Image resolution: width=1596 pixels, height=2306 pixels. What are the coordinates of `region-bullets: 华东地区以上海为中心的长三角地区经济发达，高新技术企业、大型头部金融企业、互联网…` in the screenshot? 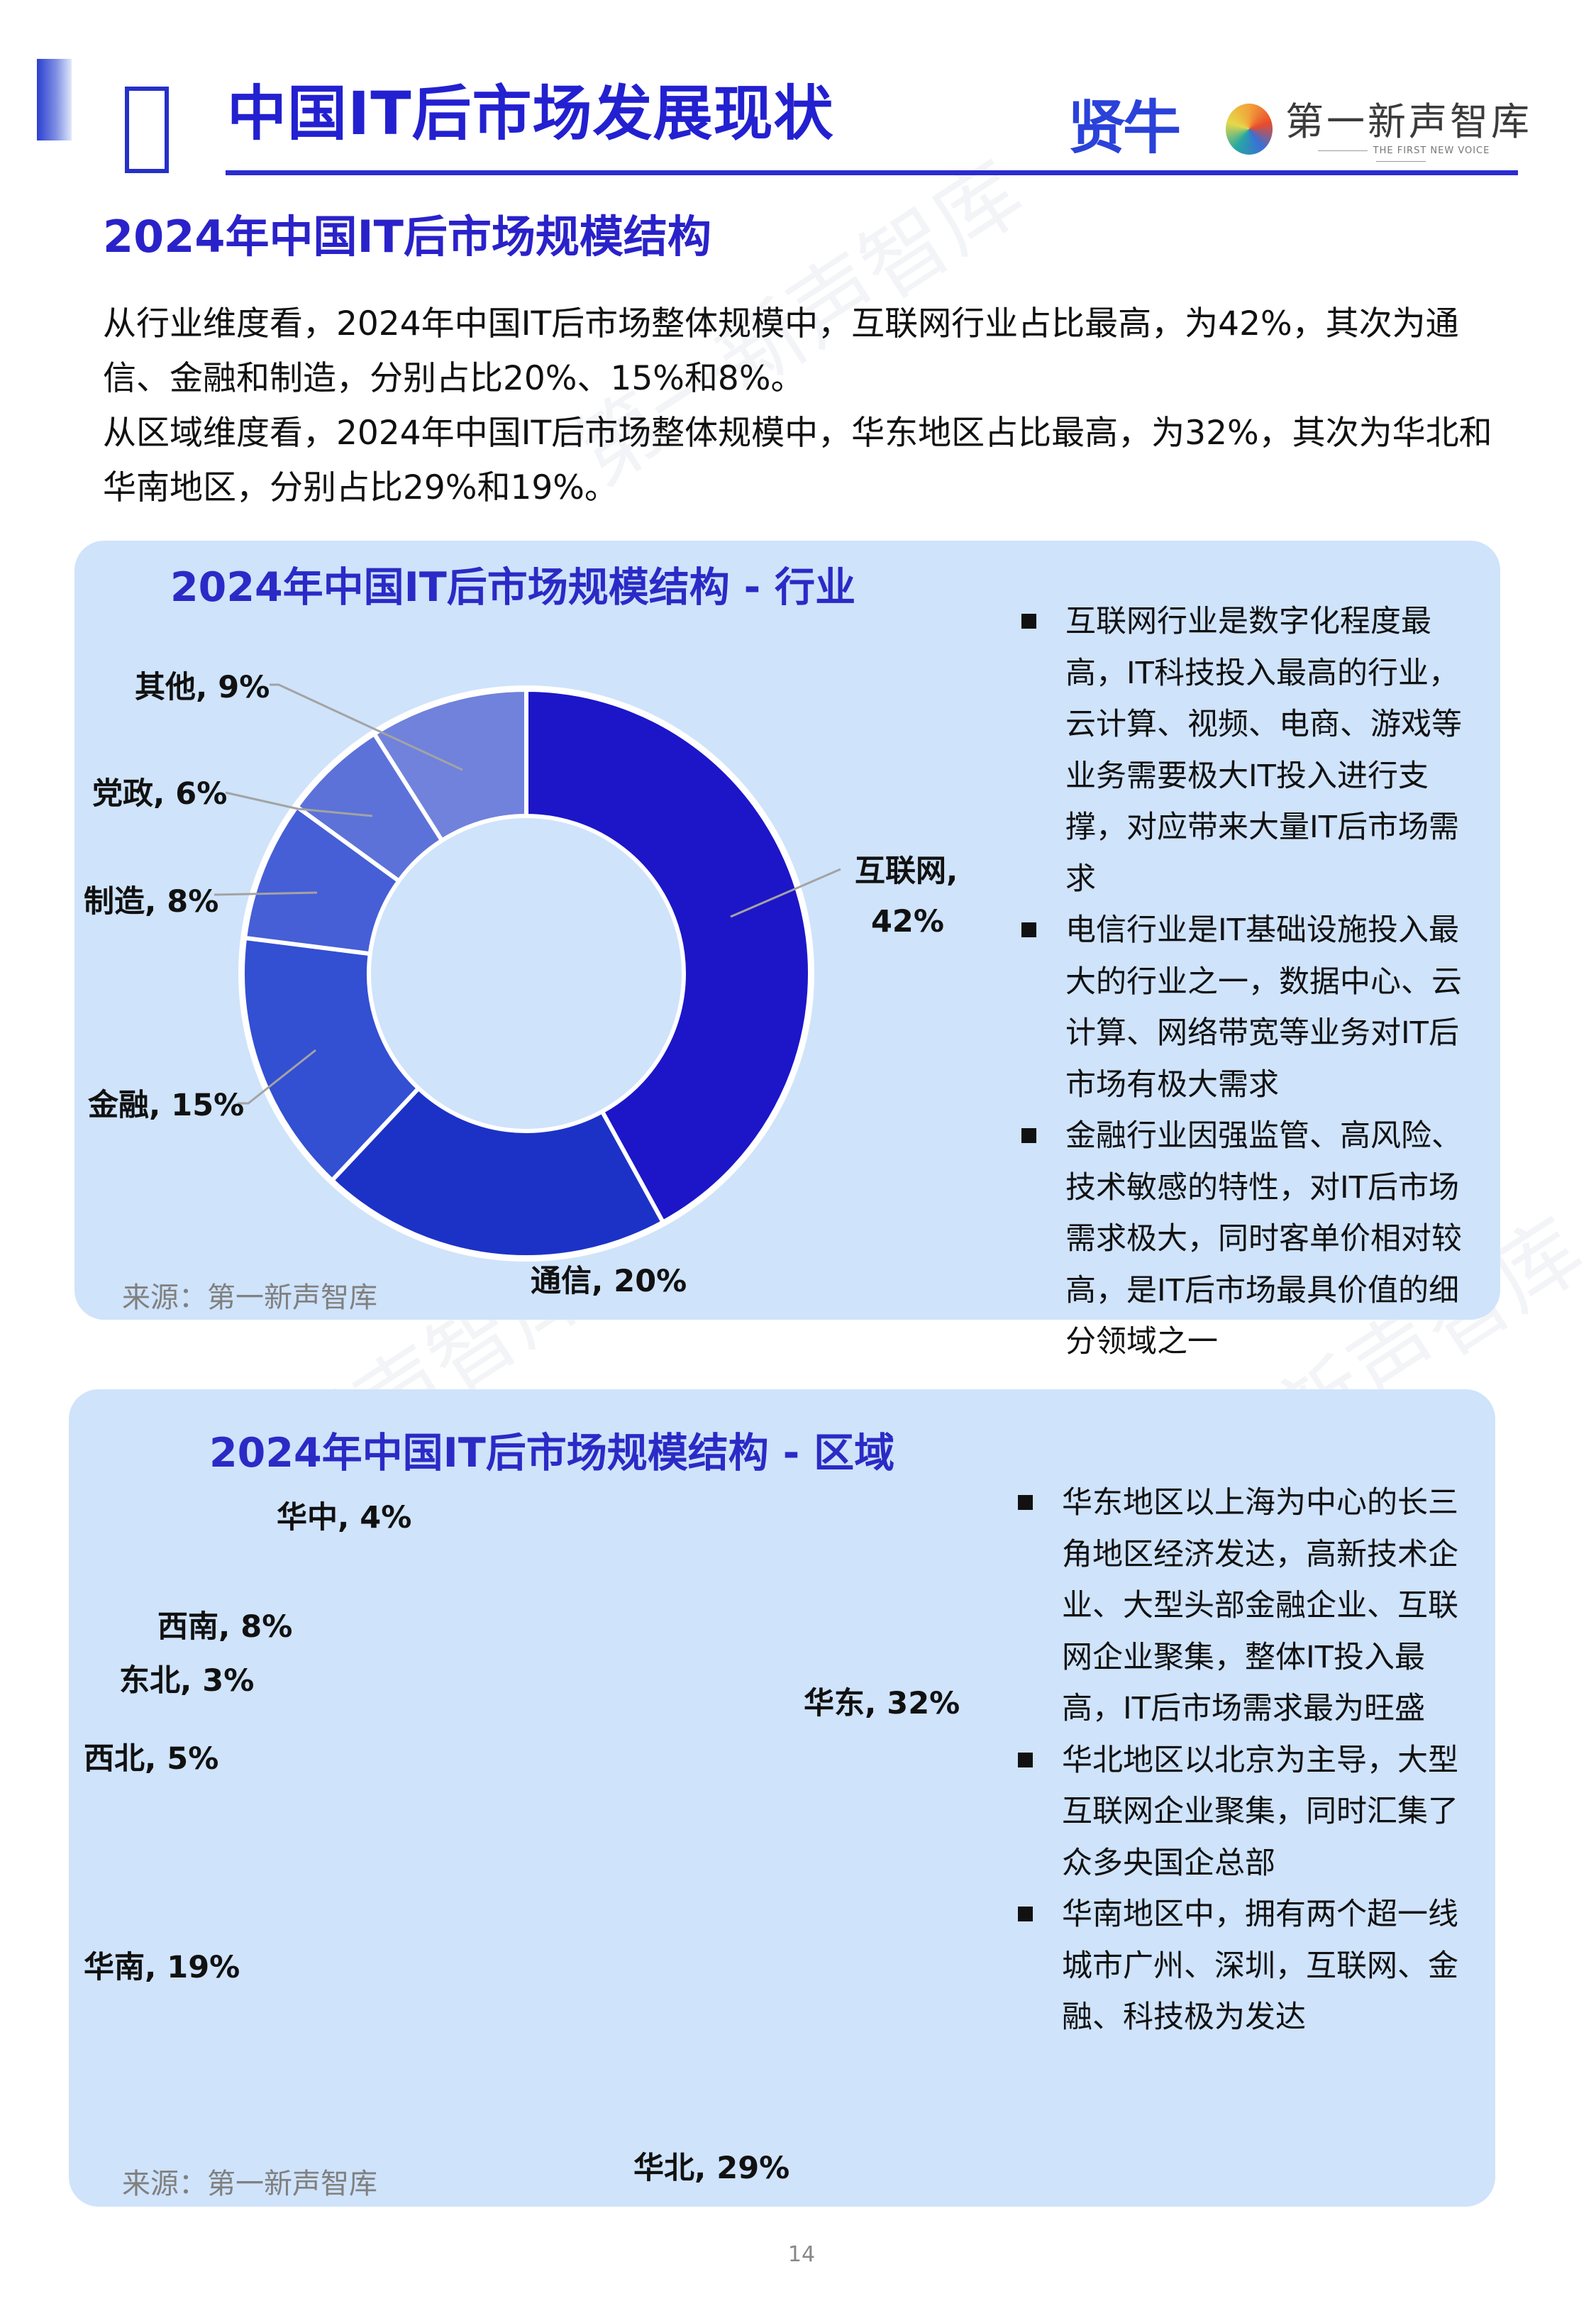 It's located at (1245, 1760).